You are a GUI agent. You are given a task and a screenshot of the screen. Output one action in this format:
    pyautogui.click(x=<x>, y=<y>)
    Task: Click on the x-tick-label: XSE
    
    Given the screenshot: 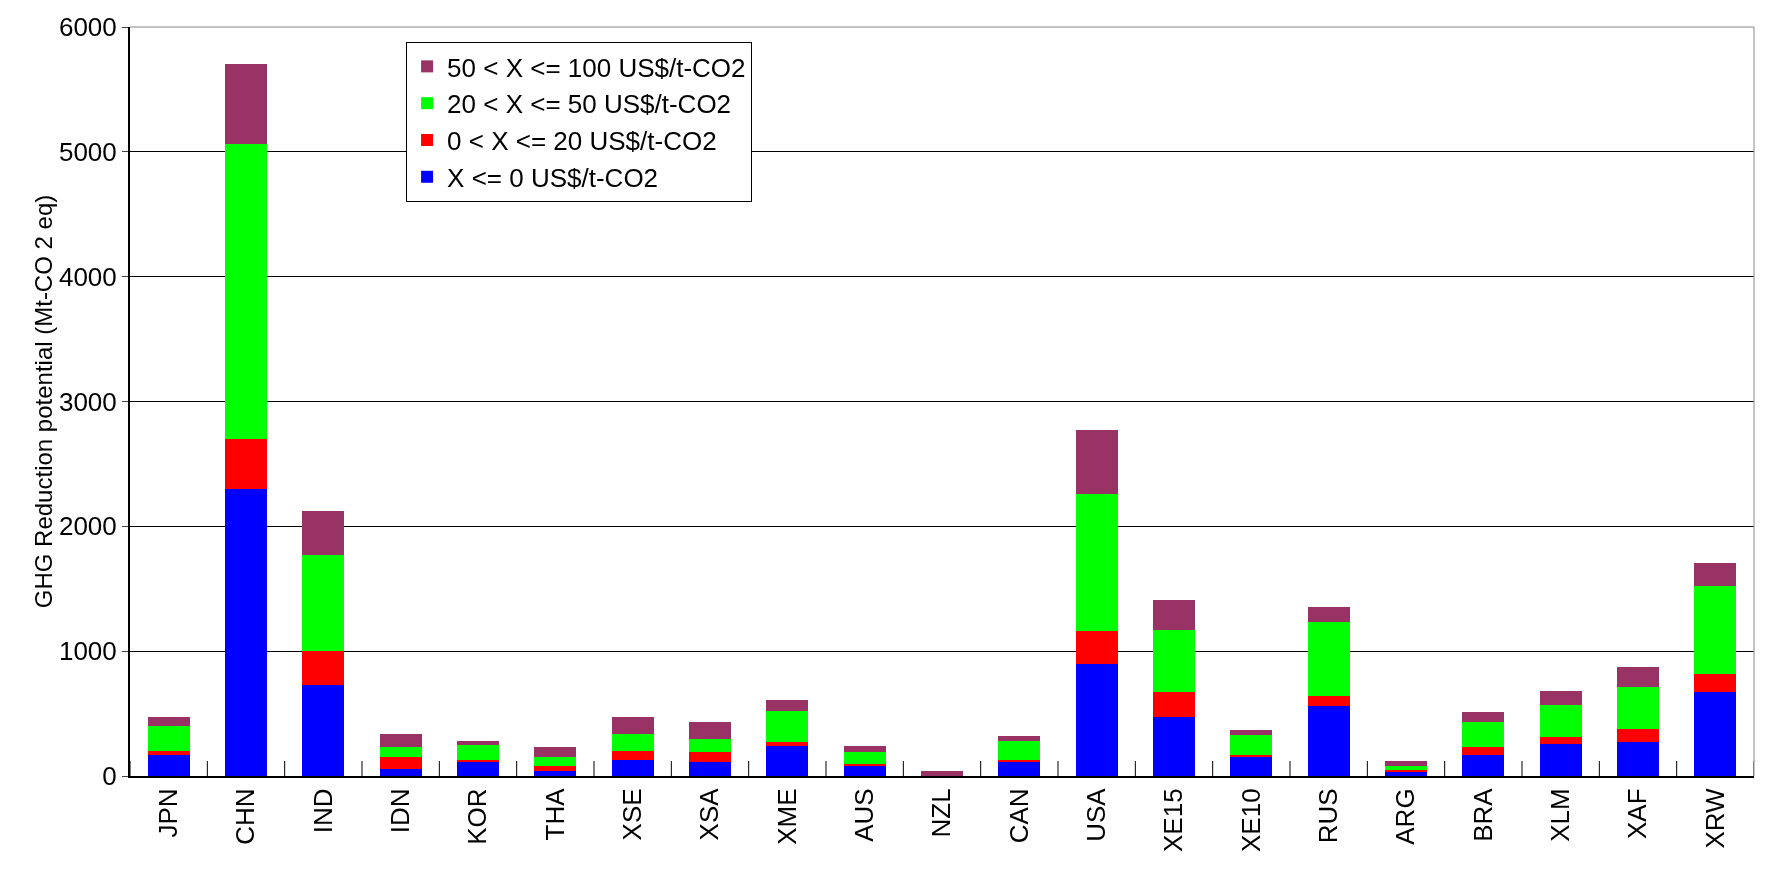 What is the action you would take?
    pyautogui.click(x=632, y=814)
    